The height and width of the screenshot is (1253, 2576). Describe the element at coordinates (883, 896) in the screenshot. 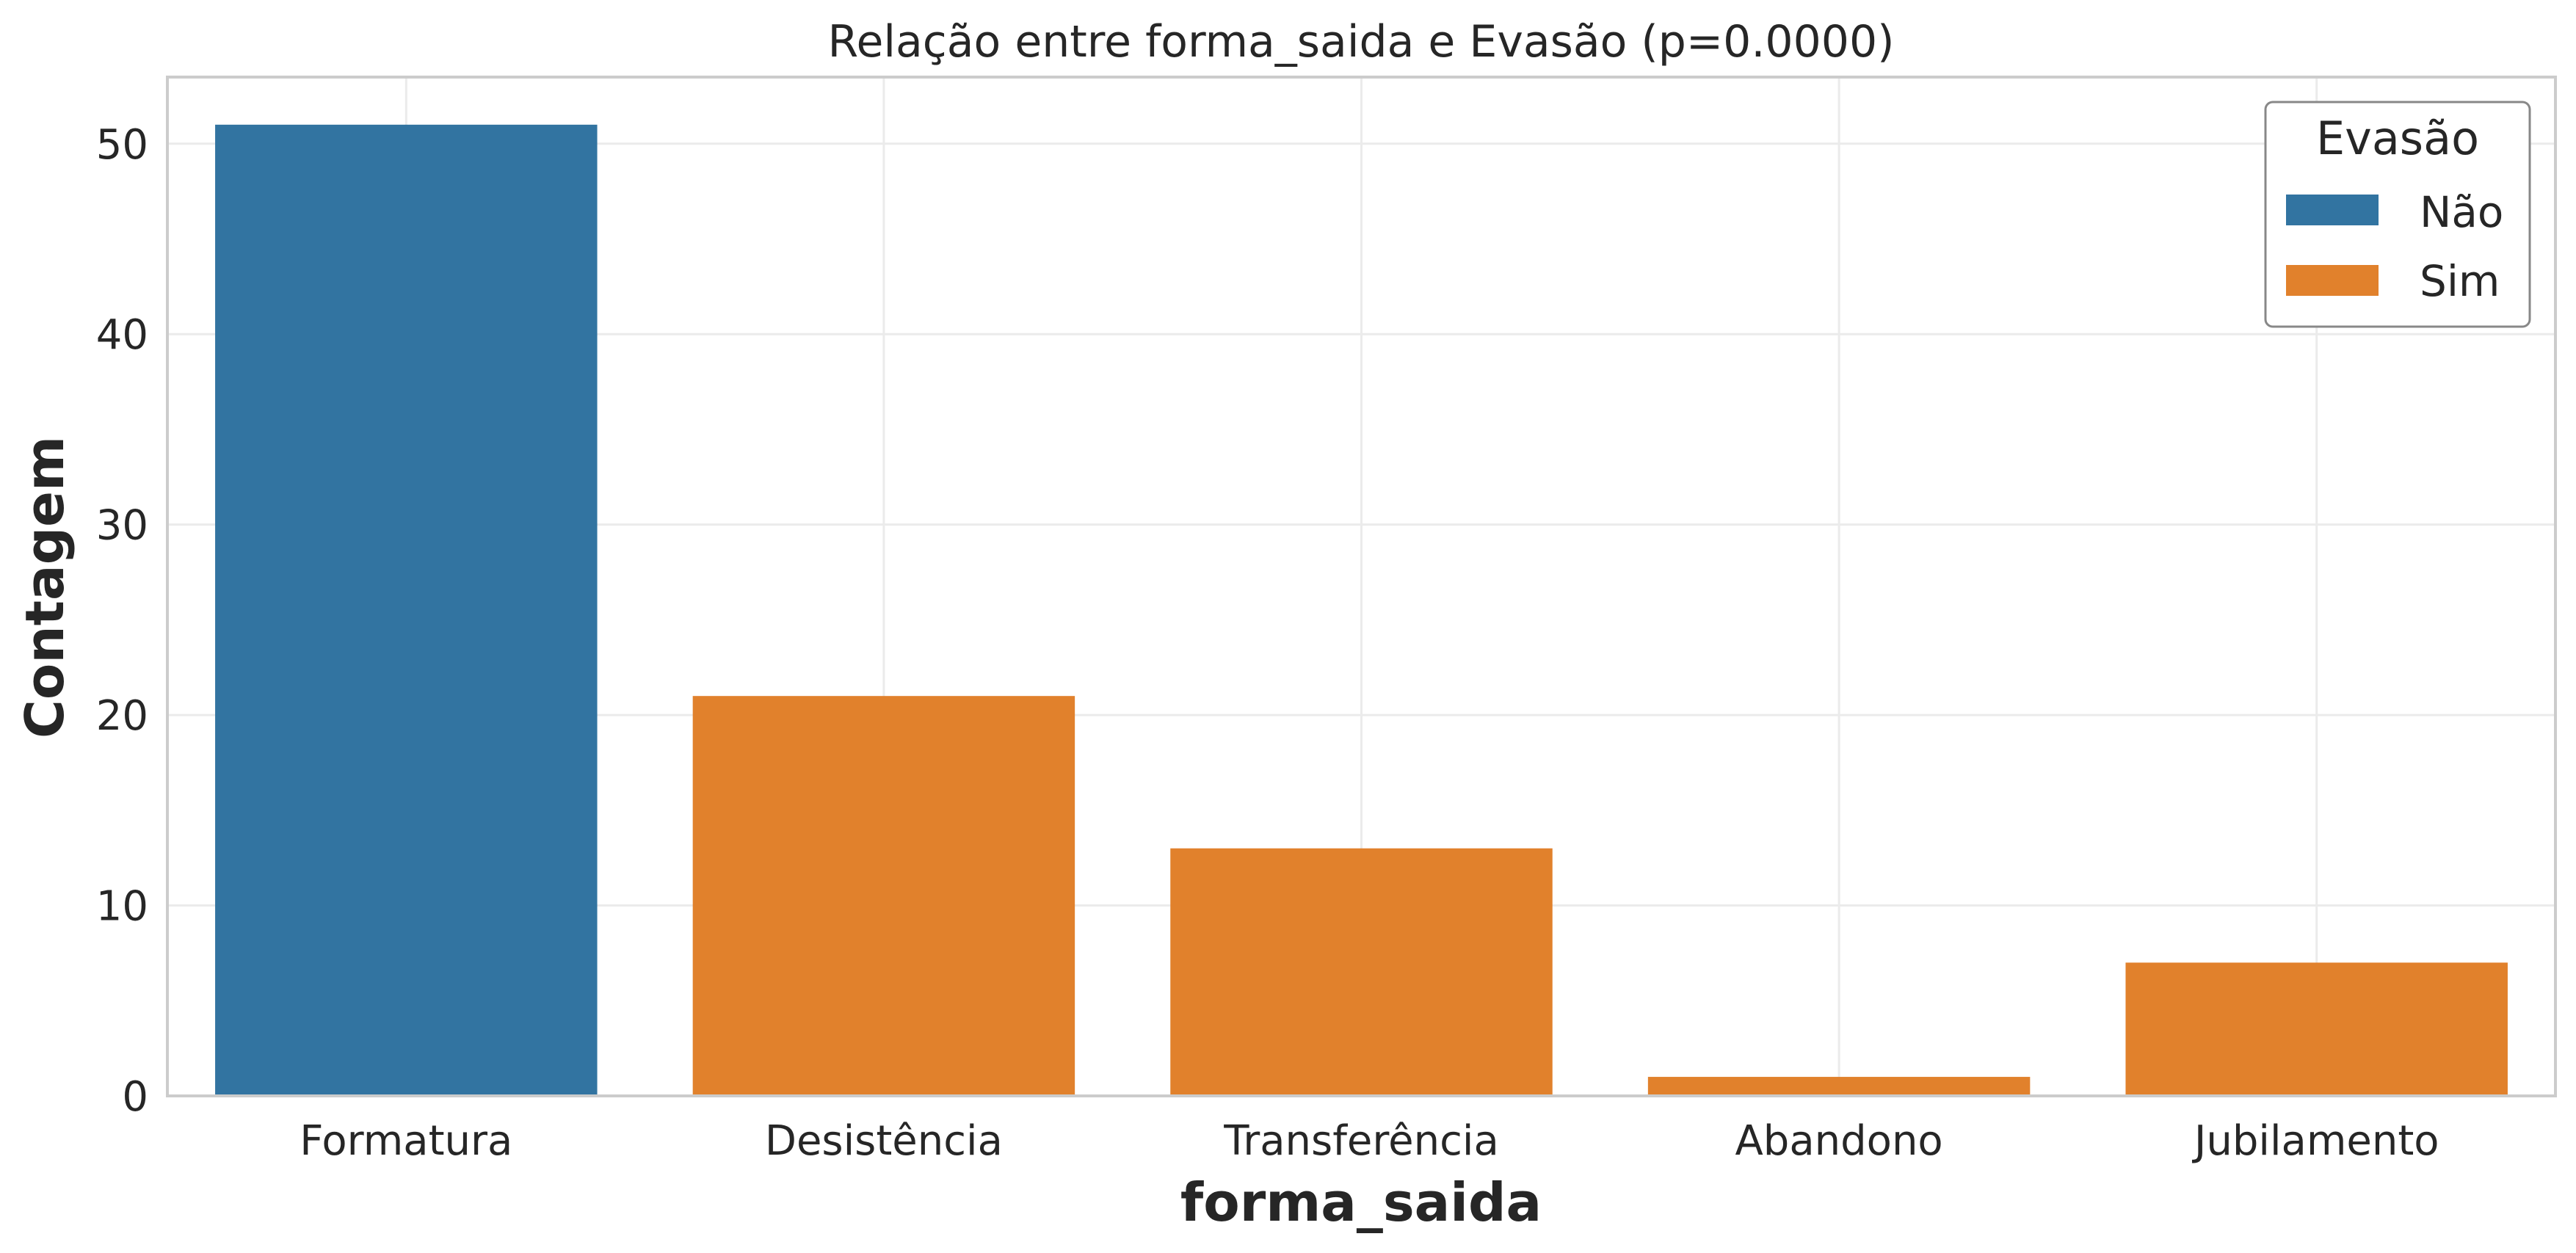

I see `bar-desistência` at that location.